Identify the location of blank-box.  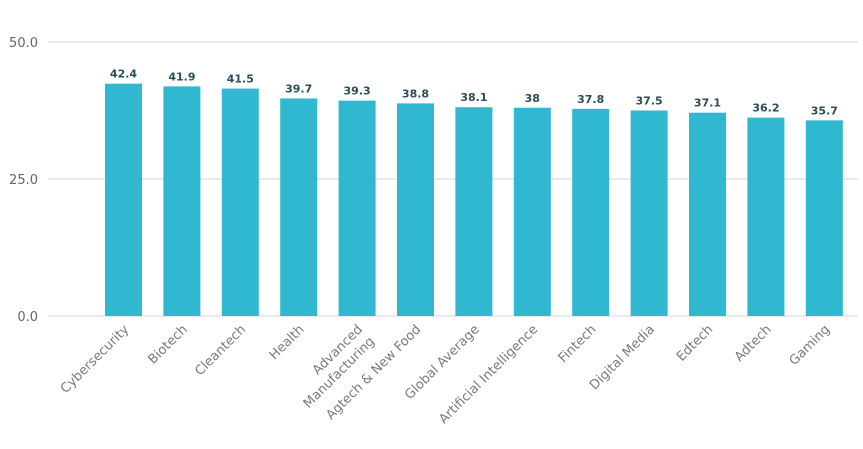
(83, 15).